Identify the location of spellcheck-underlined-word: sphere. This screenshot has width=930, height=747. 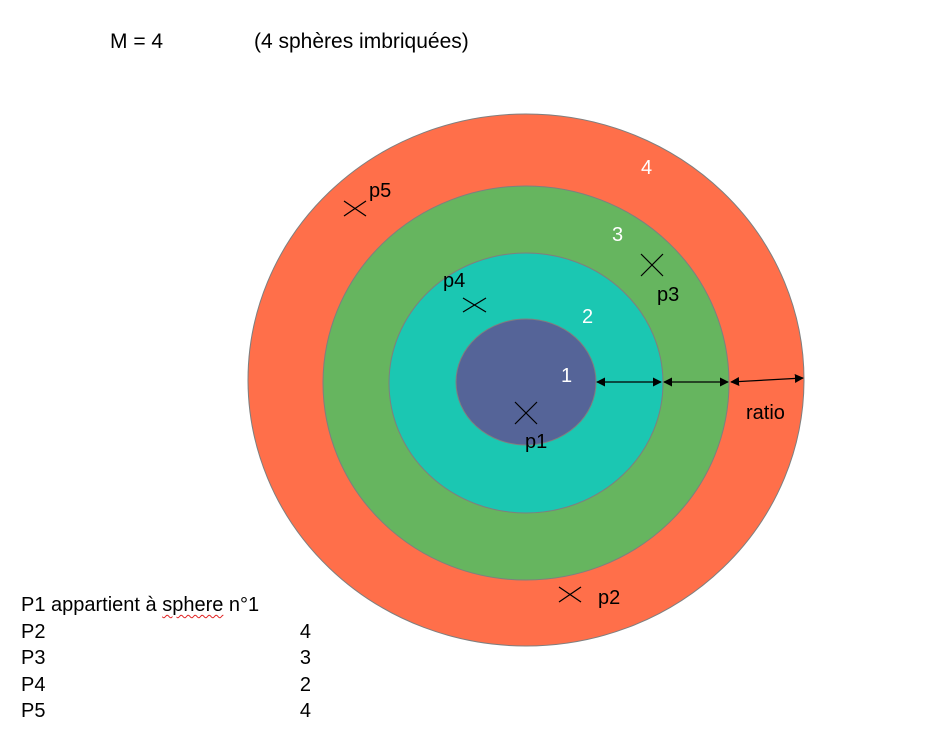
(193, 605).